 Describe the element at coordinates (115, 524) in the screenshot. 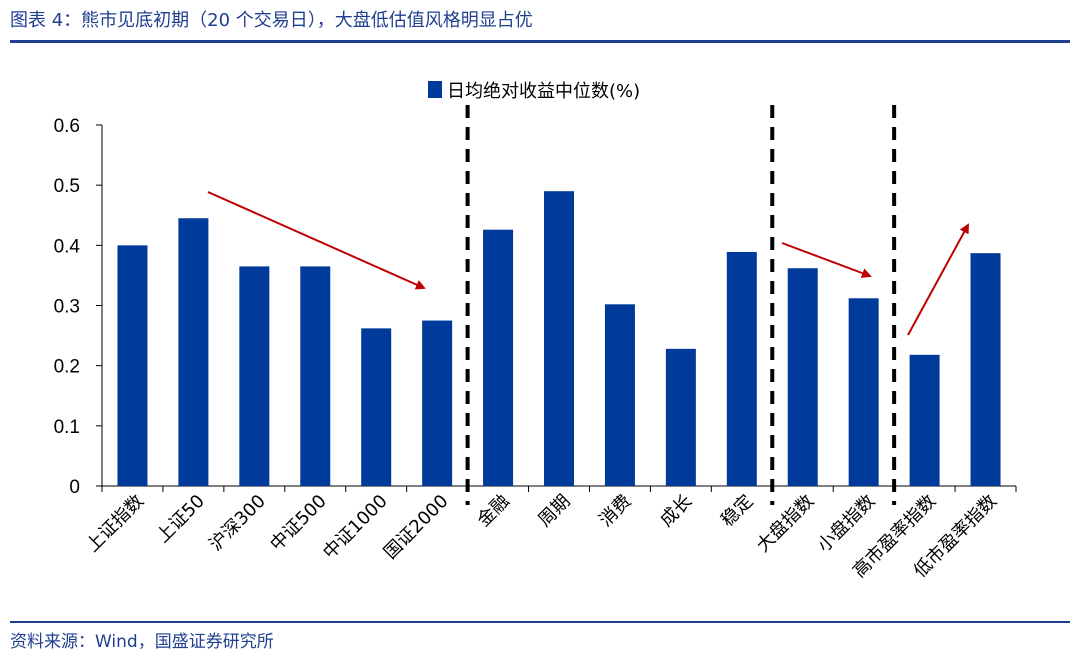

I see `x-tick-label: 上证指数` at that location.